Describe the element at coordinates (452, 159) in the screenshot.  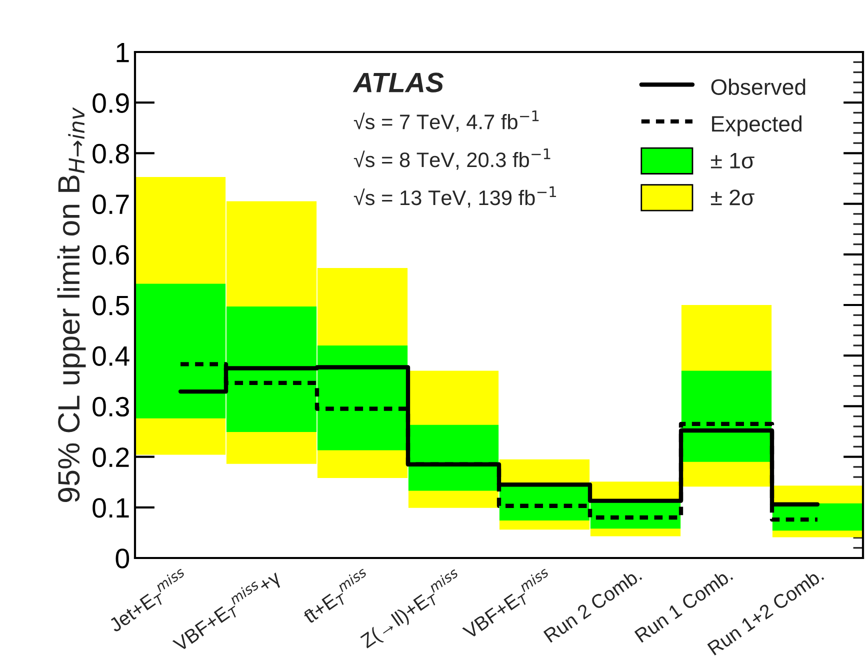
I see `annotation: √s = 8 TeV, 20.3 fb$^{−1}$` at that location.